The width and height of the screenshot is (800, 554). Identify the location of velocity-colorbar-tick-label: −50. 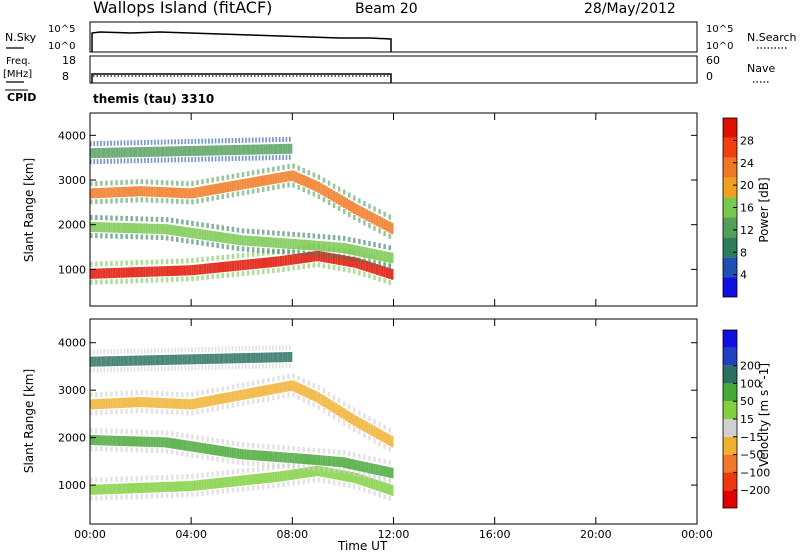
(751, 455).